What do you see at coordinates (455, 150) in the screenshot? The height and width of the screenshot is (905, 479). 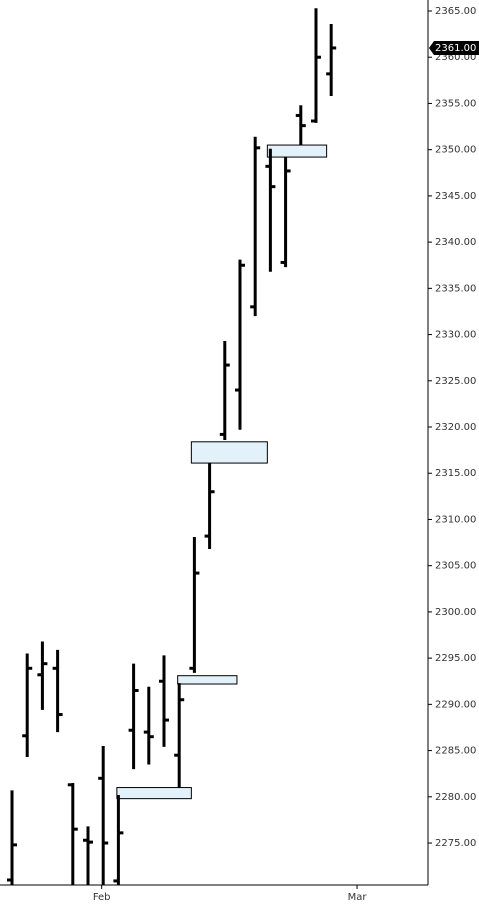 I see `y-tick-label: 2350.00` at bounding box center [455, 150].